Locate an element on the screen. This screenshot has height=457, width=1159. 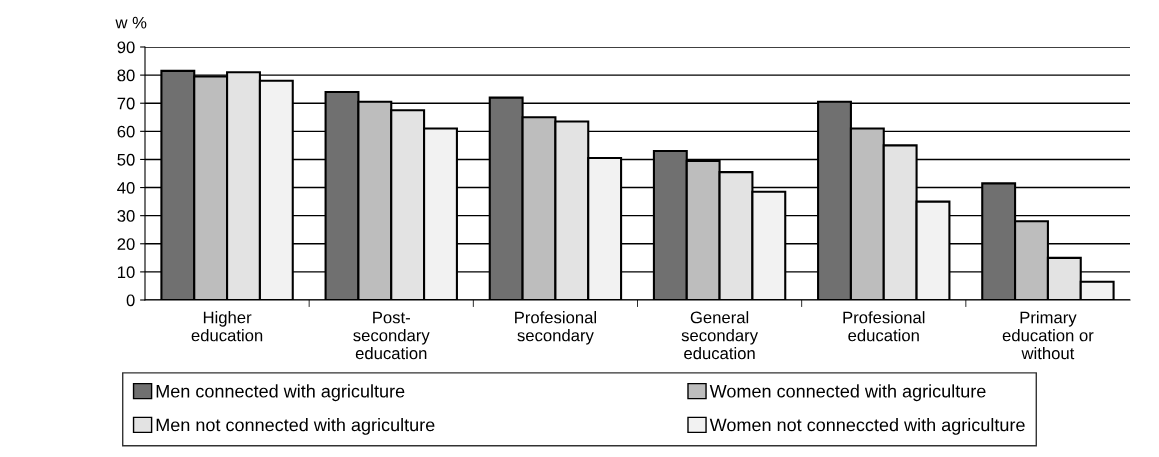
y-axis-title: w % is located at coordinates (131, 22).